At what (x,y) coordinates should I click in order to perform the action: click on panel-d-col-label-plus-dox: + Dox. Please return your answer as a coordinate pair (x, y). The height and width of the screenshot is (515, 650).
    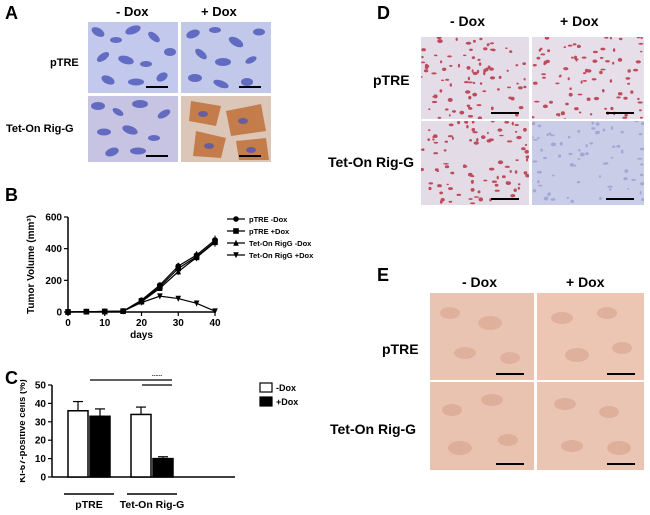
    Looking at the image, I should click on (579, 21).